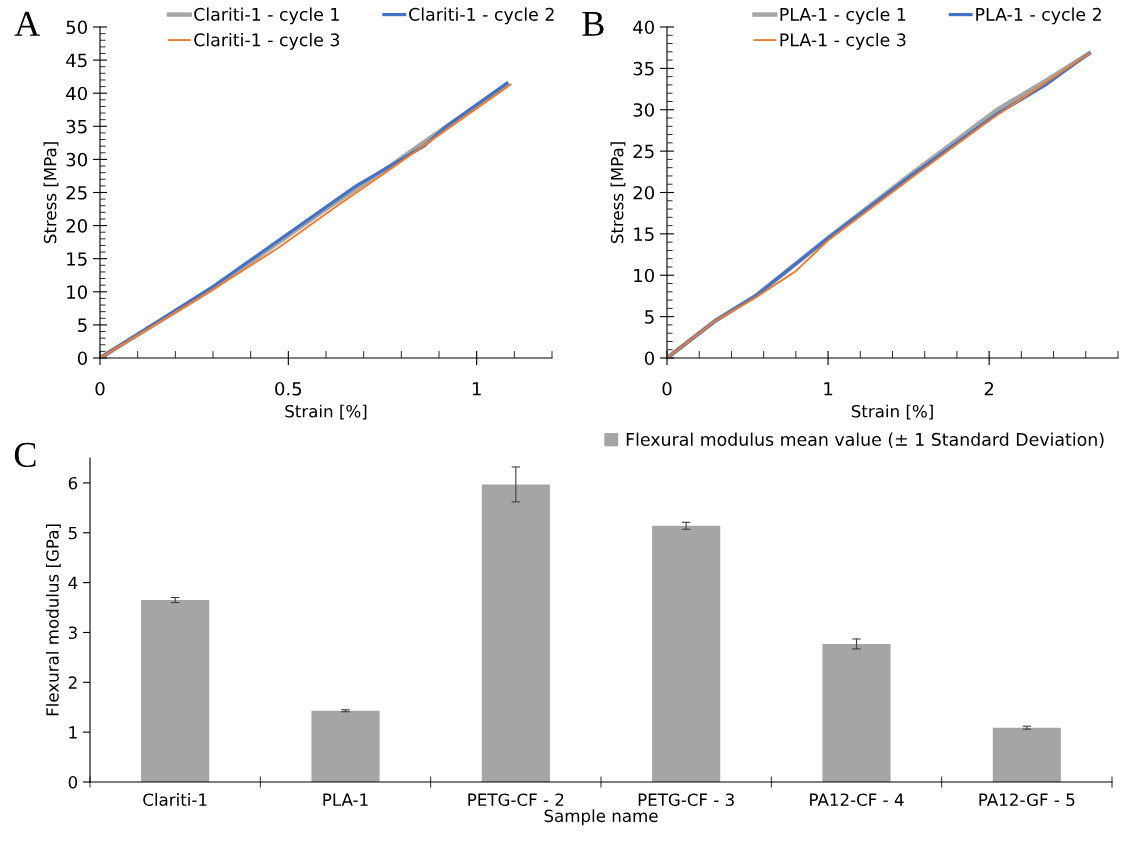 The height and width of the screenshot is (855, 1123). Describe the element at coordinates (73, 483) in the screenshot. I see `y-tick-label: 6` at that location.